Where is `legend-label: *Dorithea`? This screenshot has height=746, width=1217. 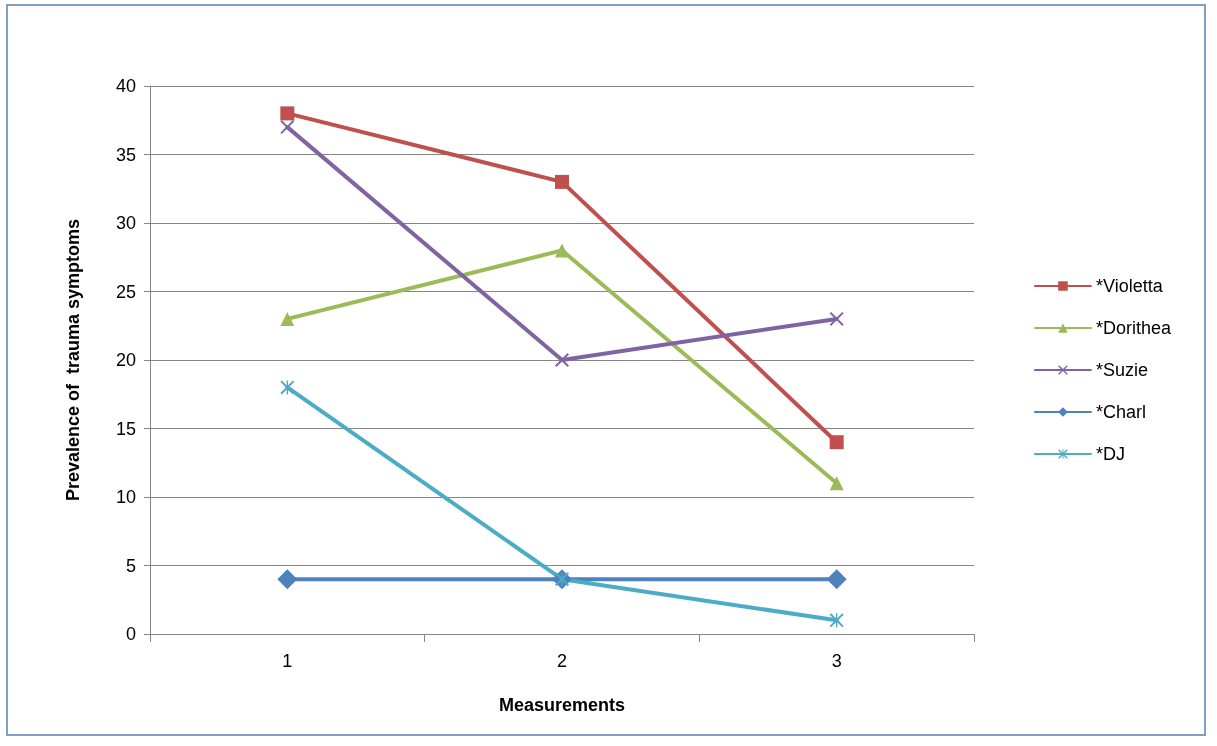
legend-label: *Dorithea is located at coordinates (1133, 328).